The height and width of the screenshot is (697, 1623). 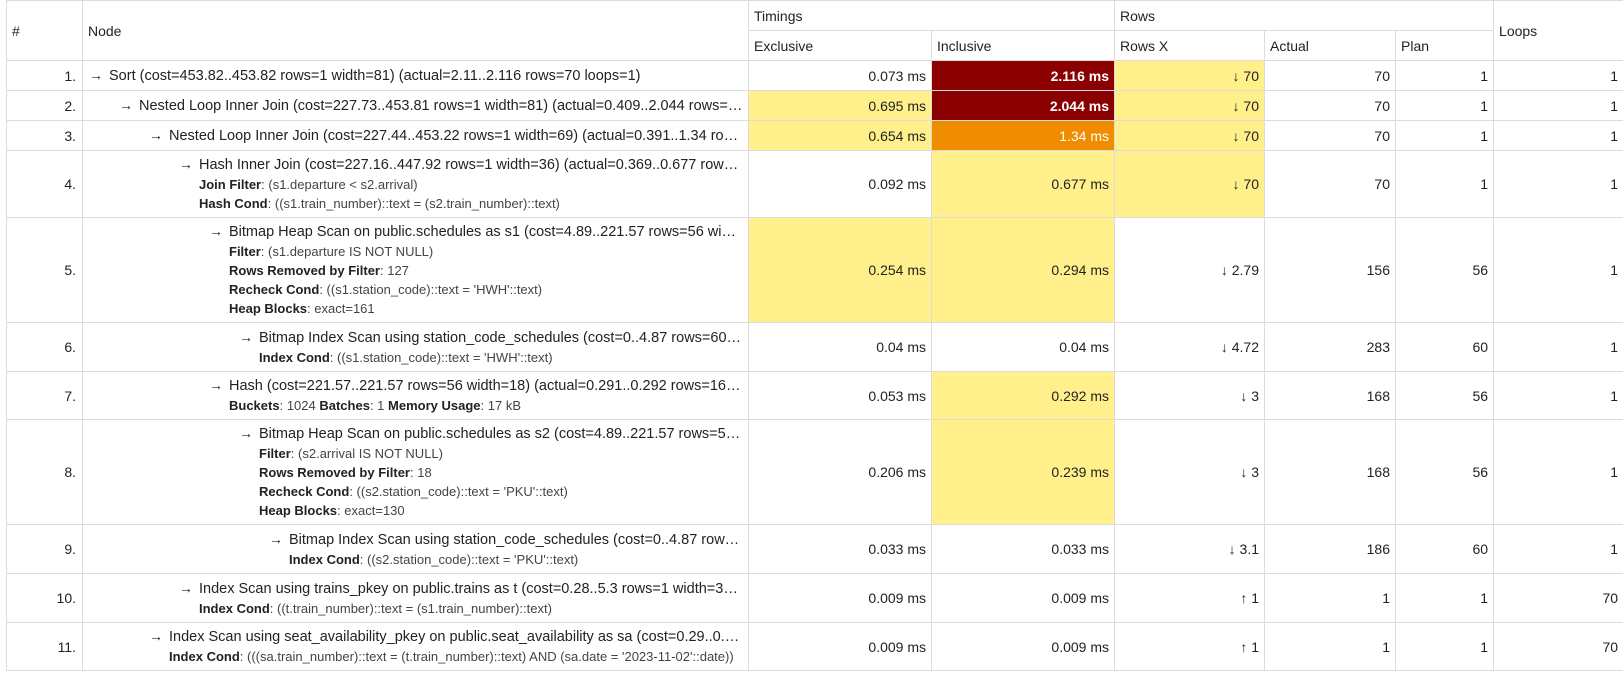 What do you see at coordinates (1330, 75) in the screenshot?
I see `rows-actual: 70` at bounding box center [1330, 75].